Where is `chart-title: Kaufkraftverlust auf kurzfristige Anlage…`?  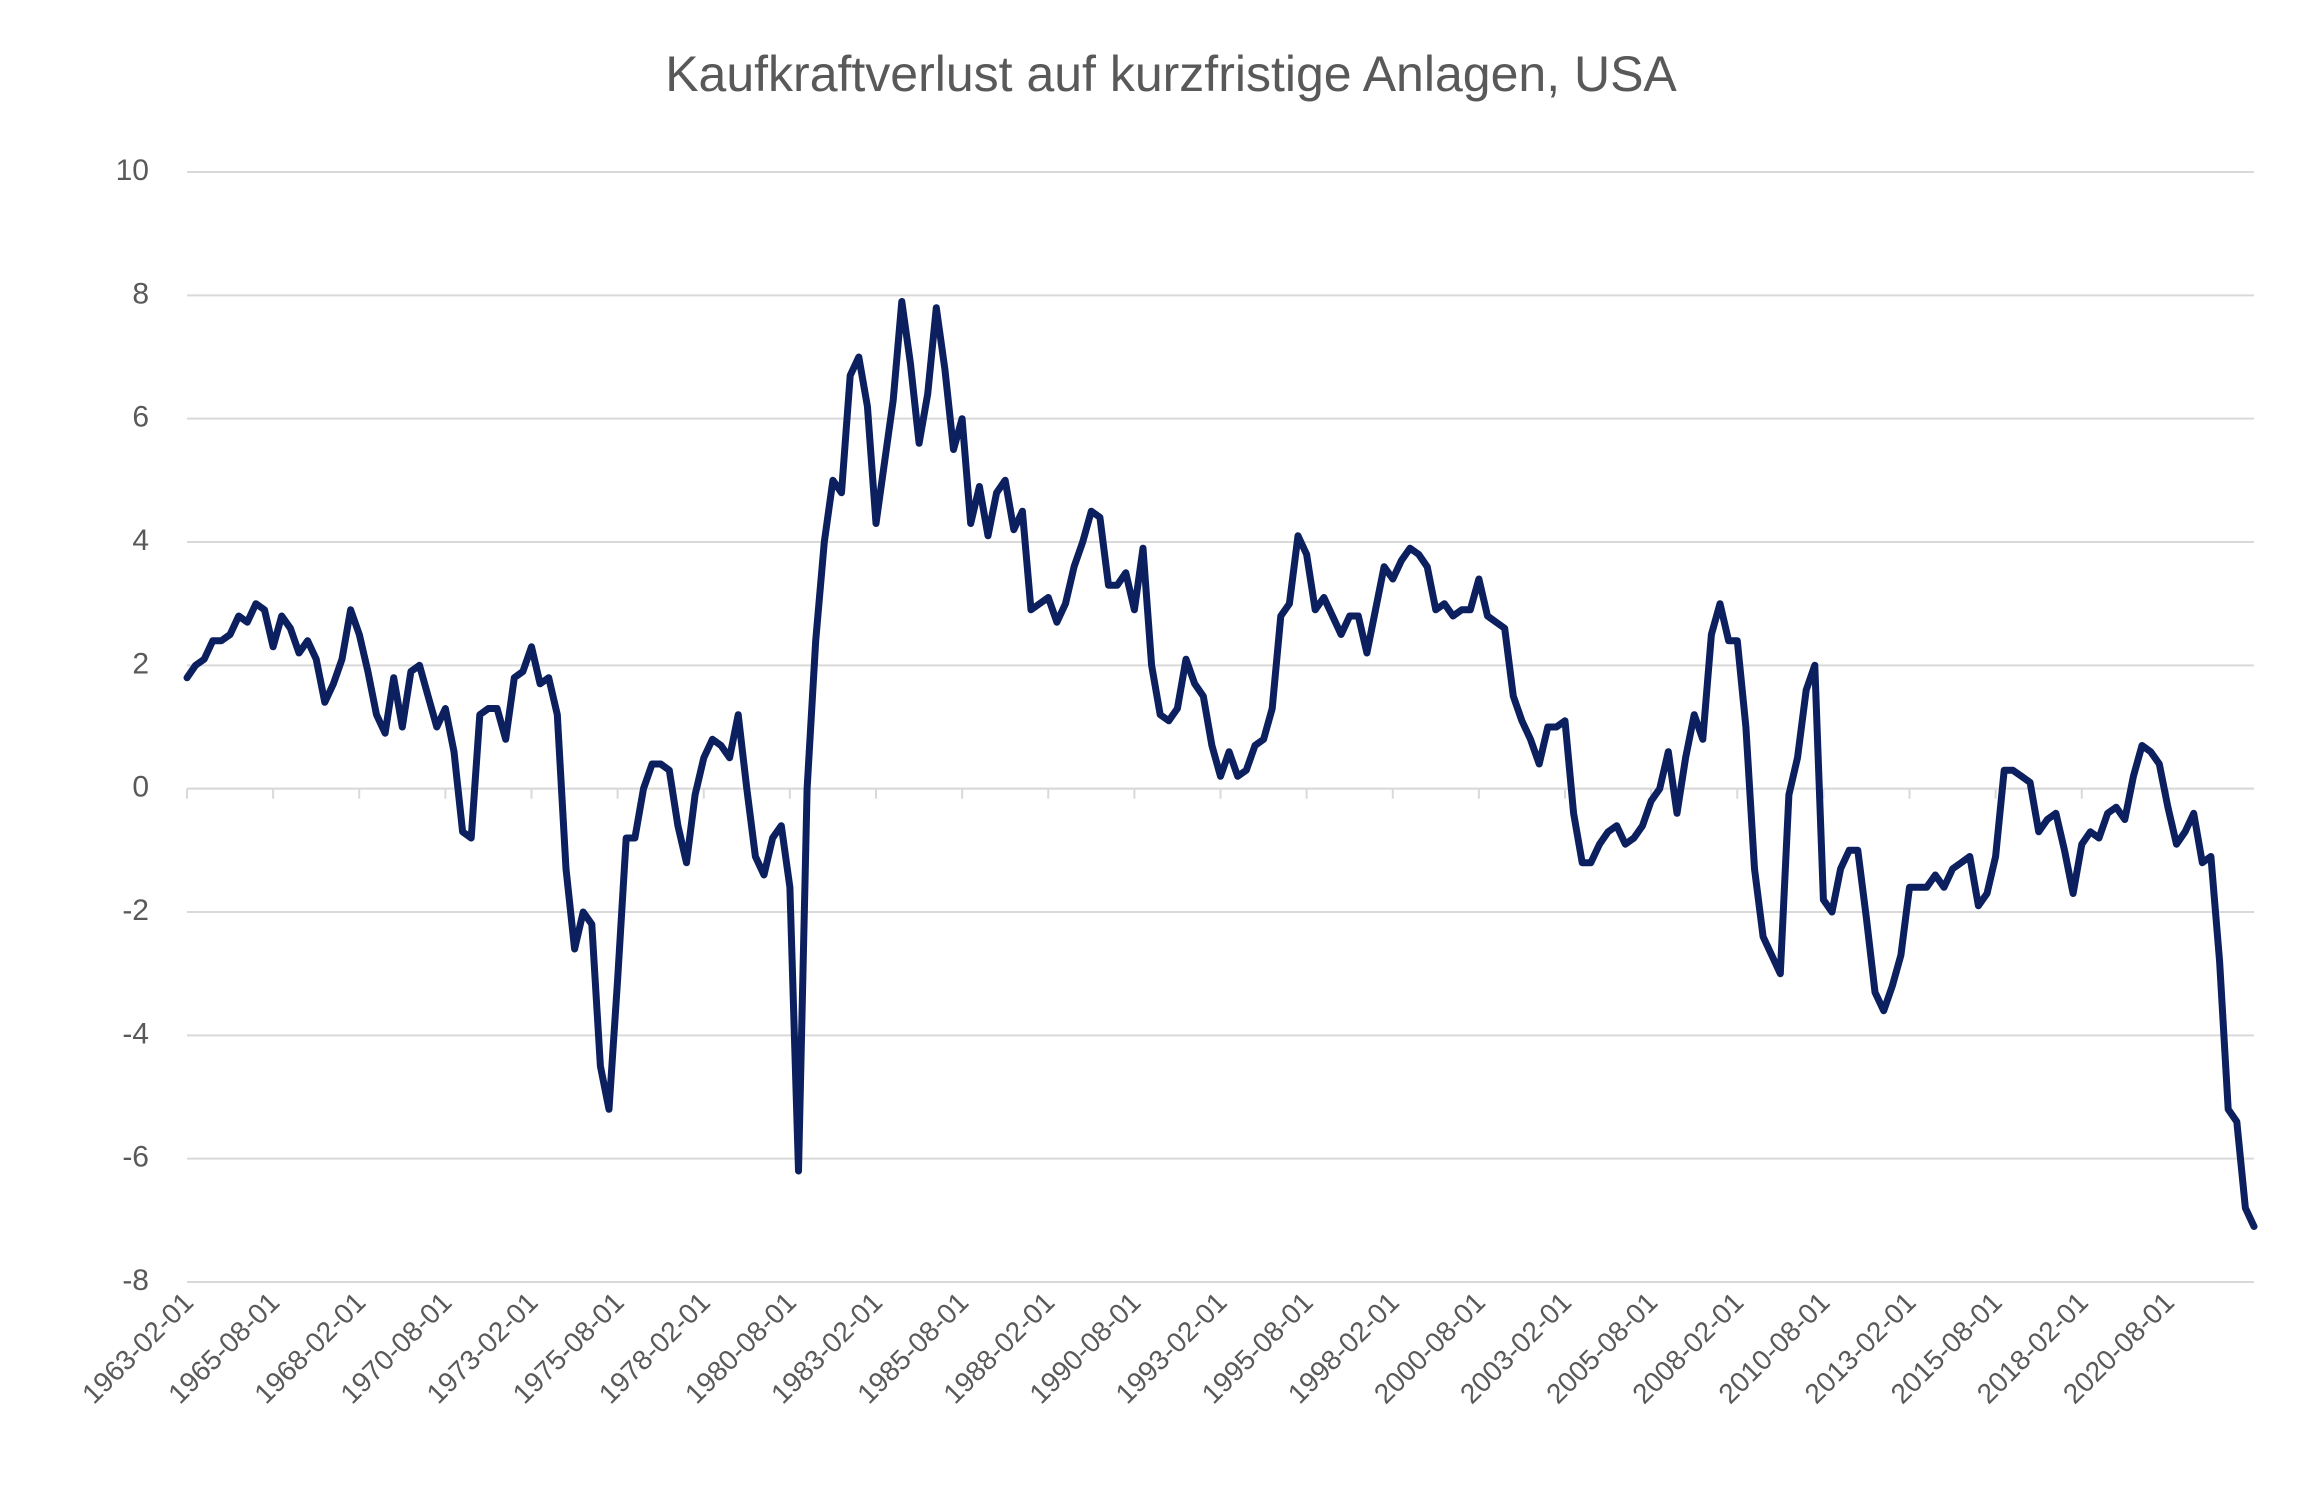 chart-title: Kaufkraftverlust auf kurzfristige Anlage… is located at coordinates (1171, 74).